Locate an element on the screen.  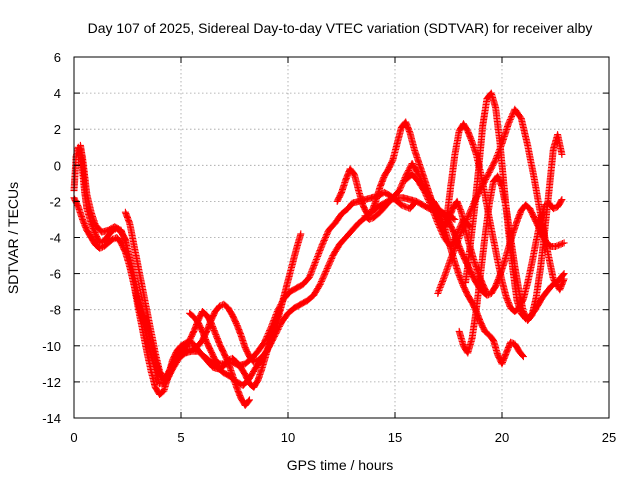
x-tick-label: 15 is located at coordinates (395, 437).